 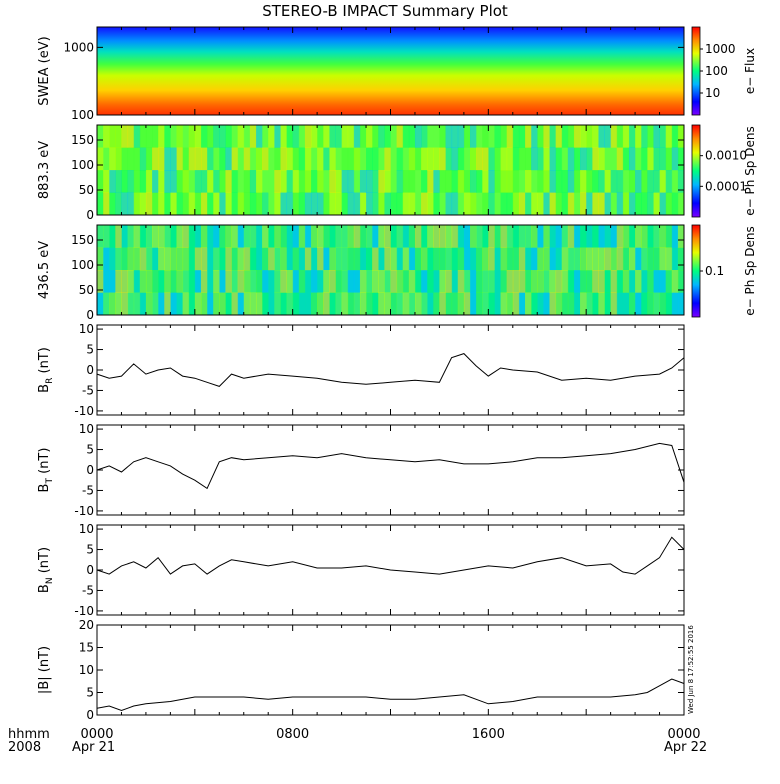 What do you see at coordinates (390, 734) in the screenshot?
I see `x-axis: 0000 0800 1600 0000` at bounding box center [390, 734].